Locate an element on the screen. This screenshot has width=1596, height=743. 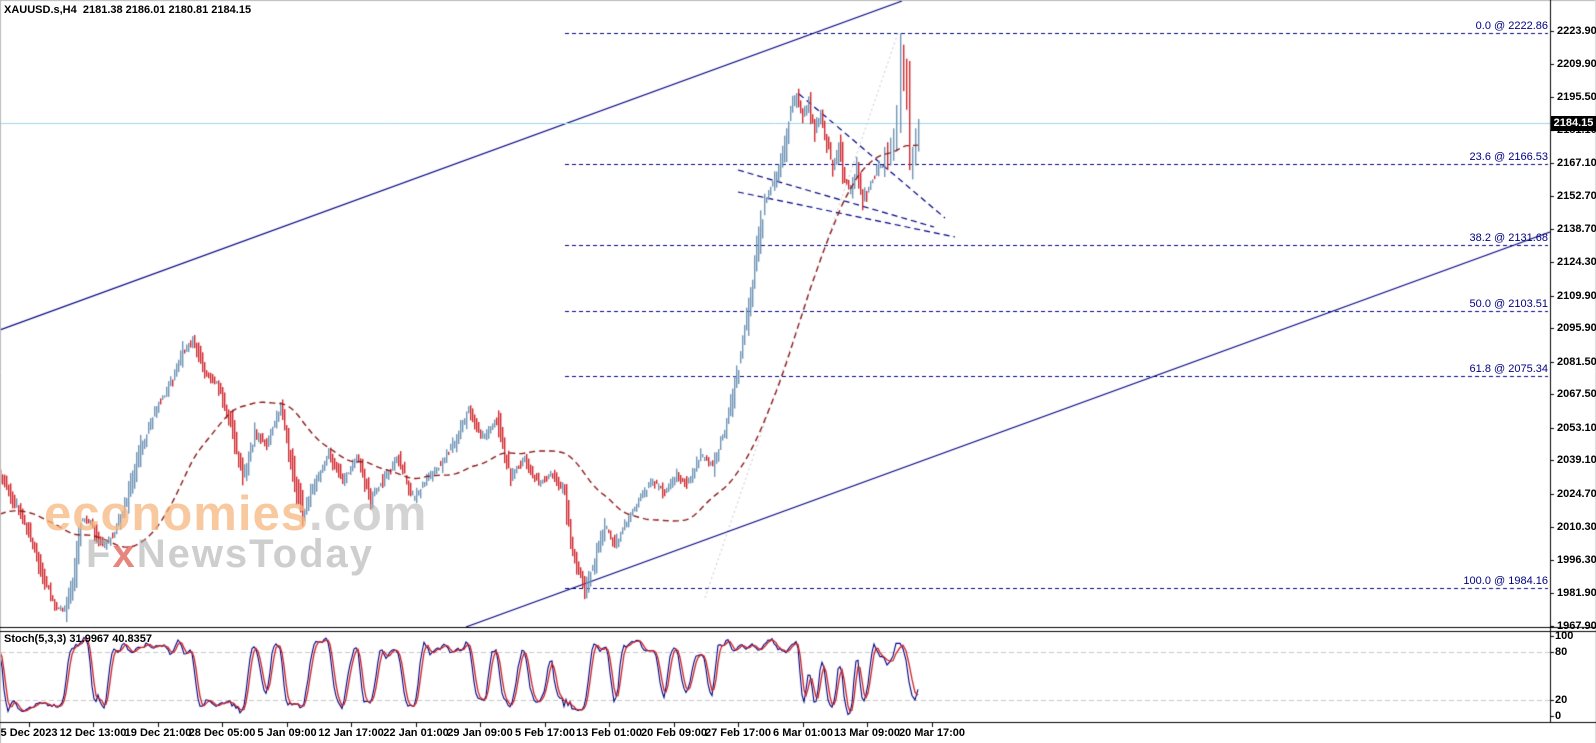
current-price-badge: 2184.15 is located at coordinates (1573, 124).